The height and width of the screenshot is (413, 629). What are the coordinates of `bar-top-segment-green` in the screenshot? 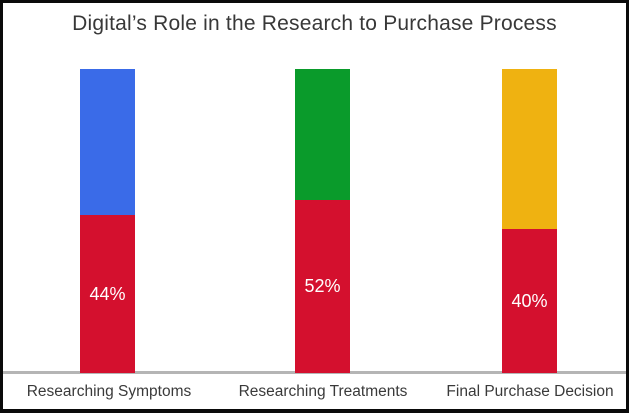 It's located at (322, 134).